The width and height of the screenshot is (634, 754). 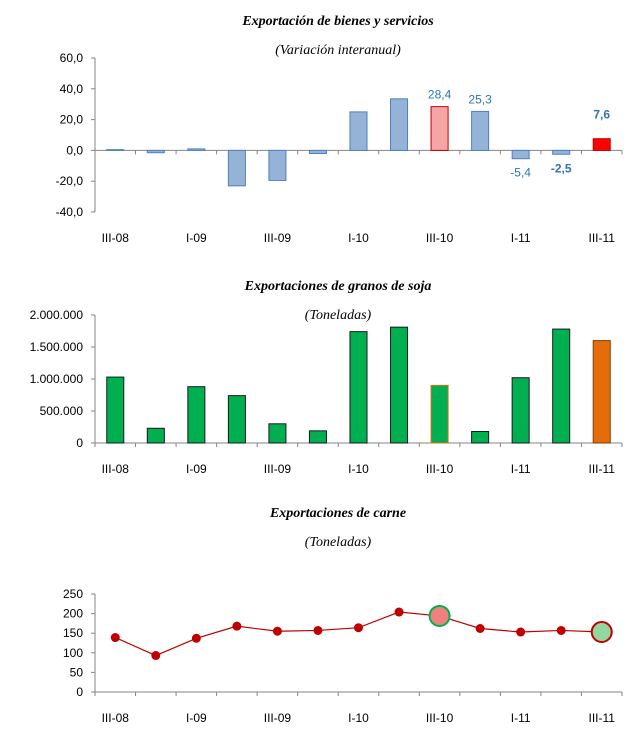 I want to click on y-tick-label: 1.500.000, so click(x=57, y=347).